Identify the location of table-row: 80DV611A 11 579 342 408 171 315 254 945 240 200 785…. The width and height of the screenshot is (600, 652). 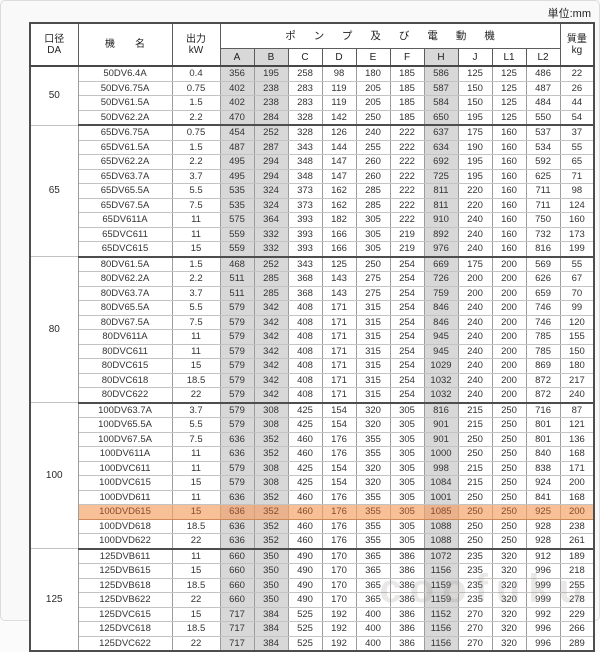
(312, 337).